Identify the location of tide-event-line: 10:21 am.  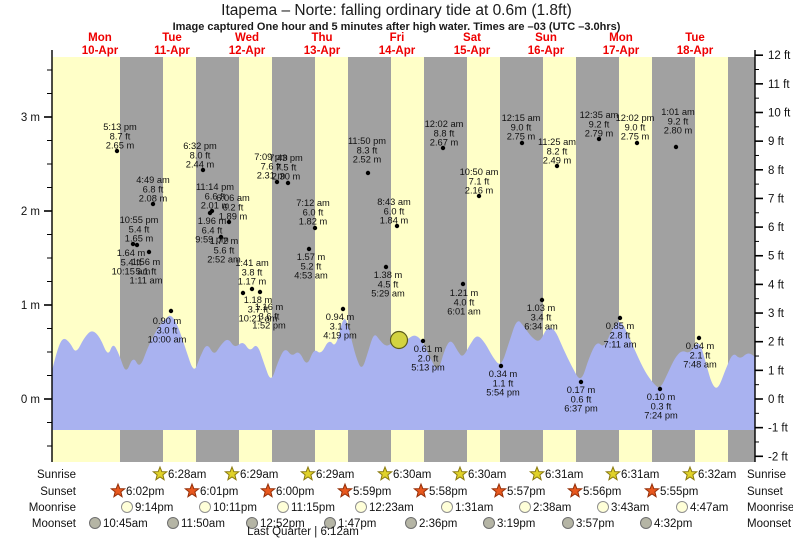
(258, 319).